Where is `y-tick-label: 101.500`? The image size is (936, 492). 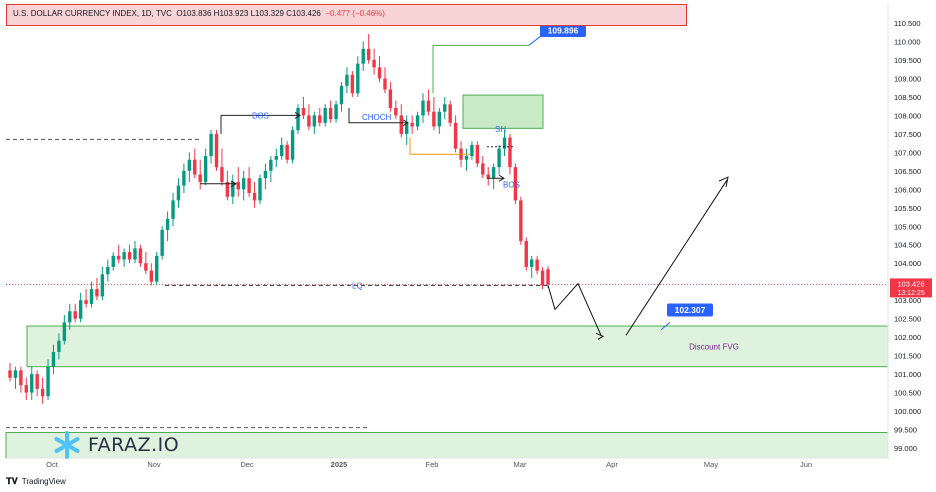
y-tick-label: 101.500 is located at coordinates (907, 356).